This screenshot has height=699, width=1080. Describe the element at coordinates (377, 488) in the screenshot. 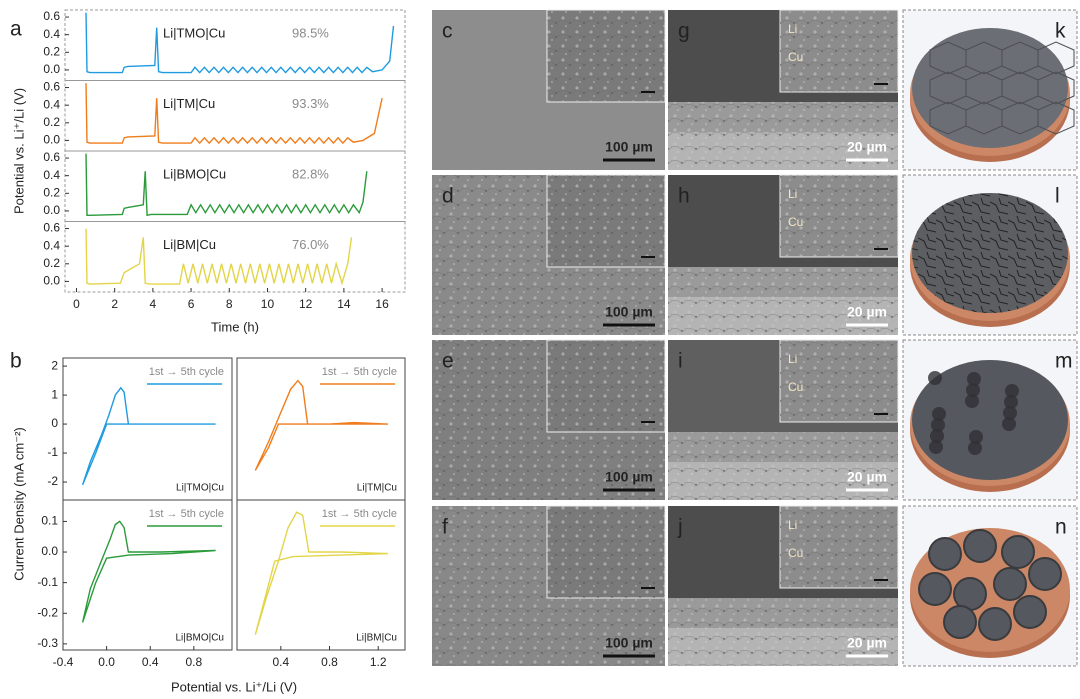

I see `cell-label: Li|TM|Cu` at that location.